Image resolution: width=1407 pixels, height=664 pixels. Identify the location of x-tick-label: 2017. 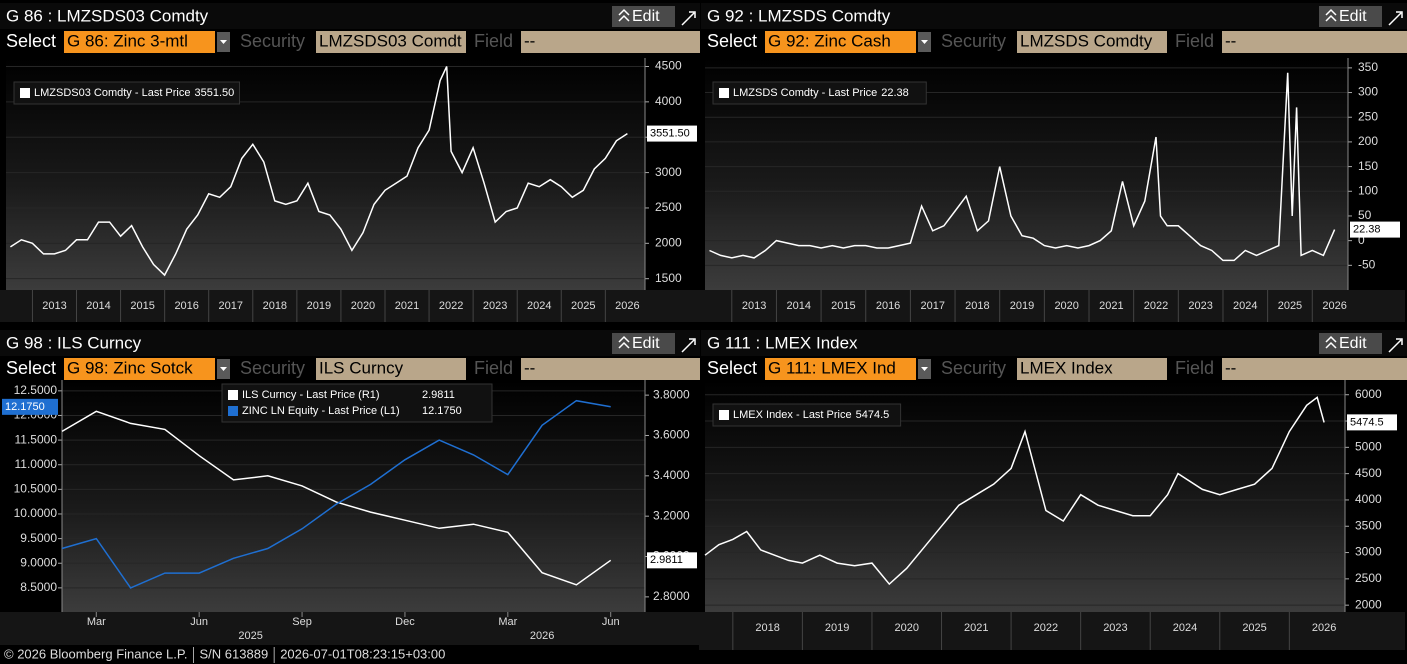
(932, 306).